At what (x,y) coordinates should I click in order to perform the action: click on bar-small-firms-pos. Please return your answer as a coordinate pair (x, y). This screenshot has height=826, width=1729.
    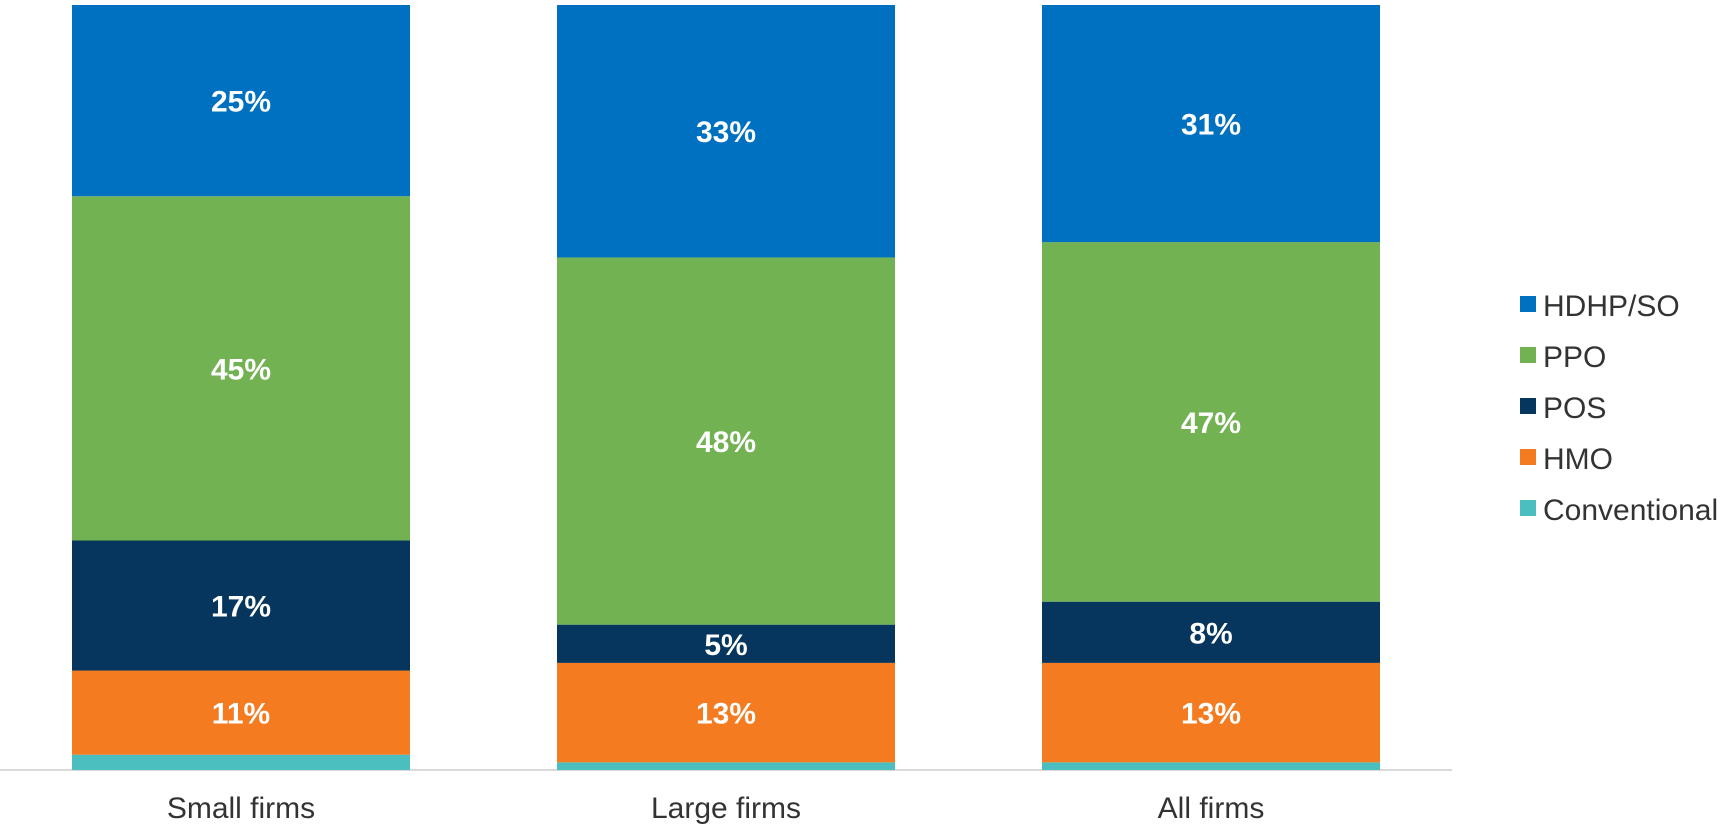
    Looking at the image, I should click on (241, 605).